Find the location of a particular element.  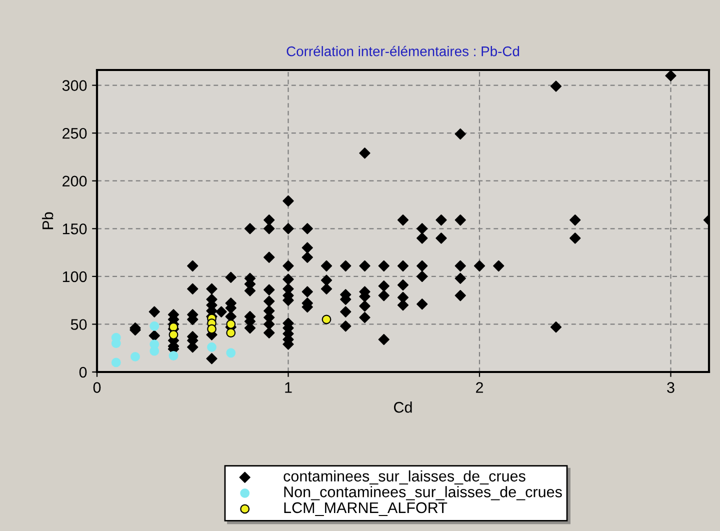

y-tick-label: 150 is located at coordinates (74, 229).